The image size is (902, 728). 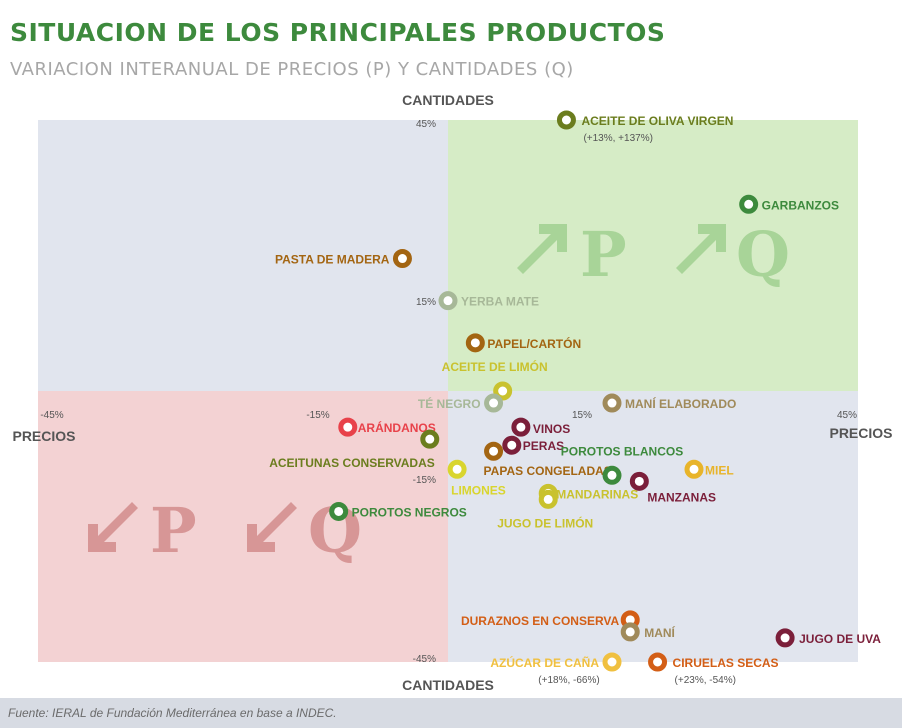 I want to click on data-note: (+13%, +137%), so click(x=618, y=138).